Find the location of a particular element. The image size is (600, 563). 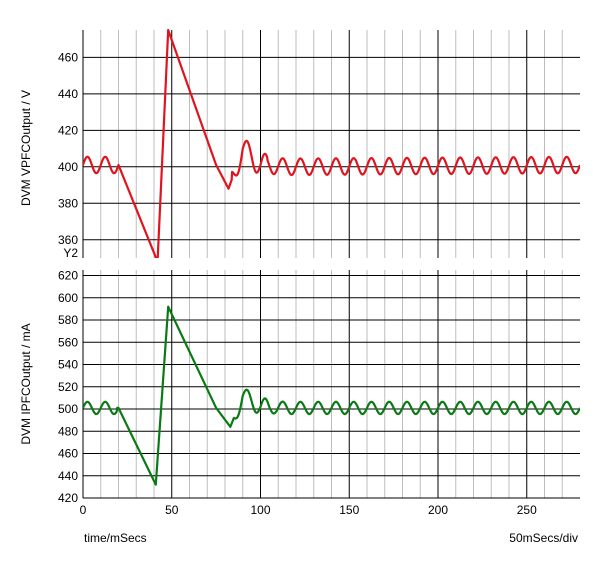

current-y-ticks: 420 440 460 480 500 520 540 560 580 600 620 is located at coordinates (68, 387).